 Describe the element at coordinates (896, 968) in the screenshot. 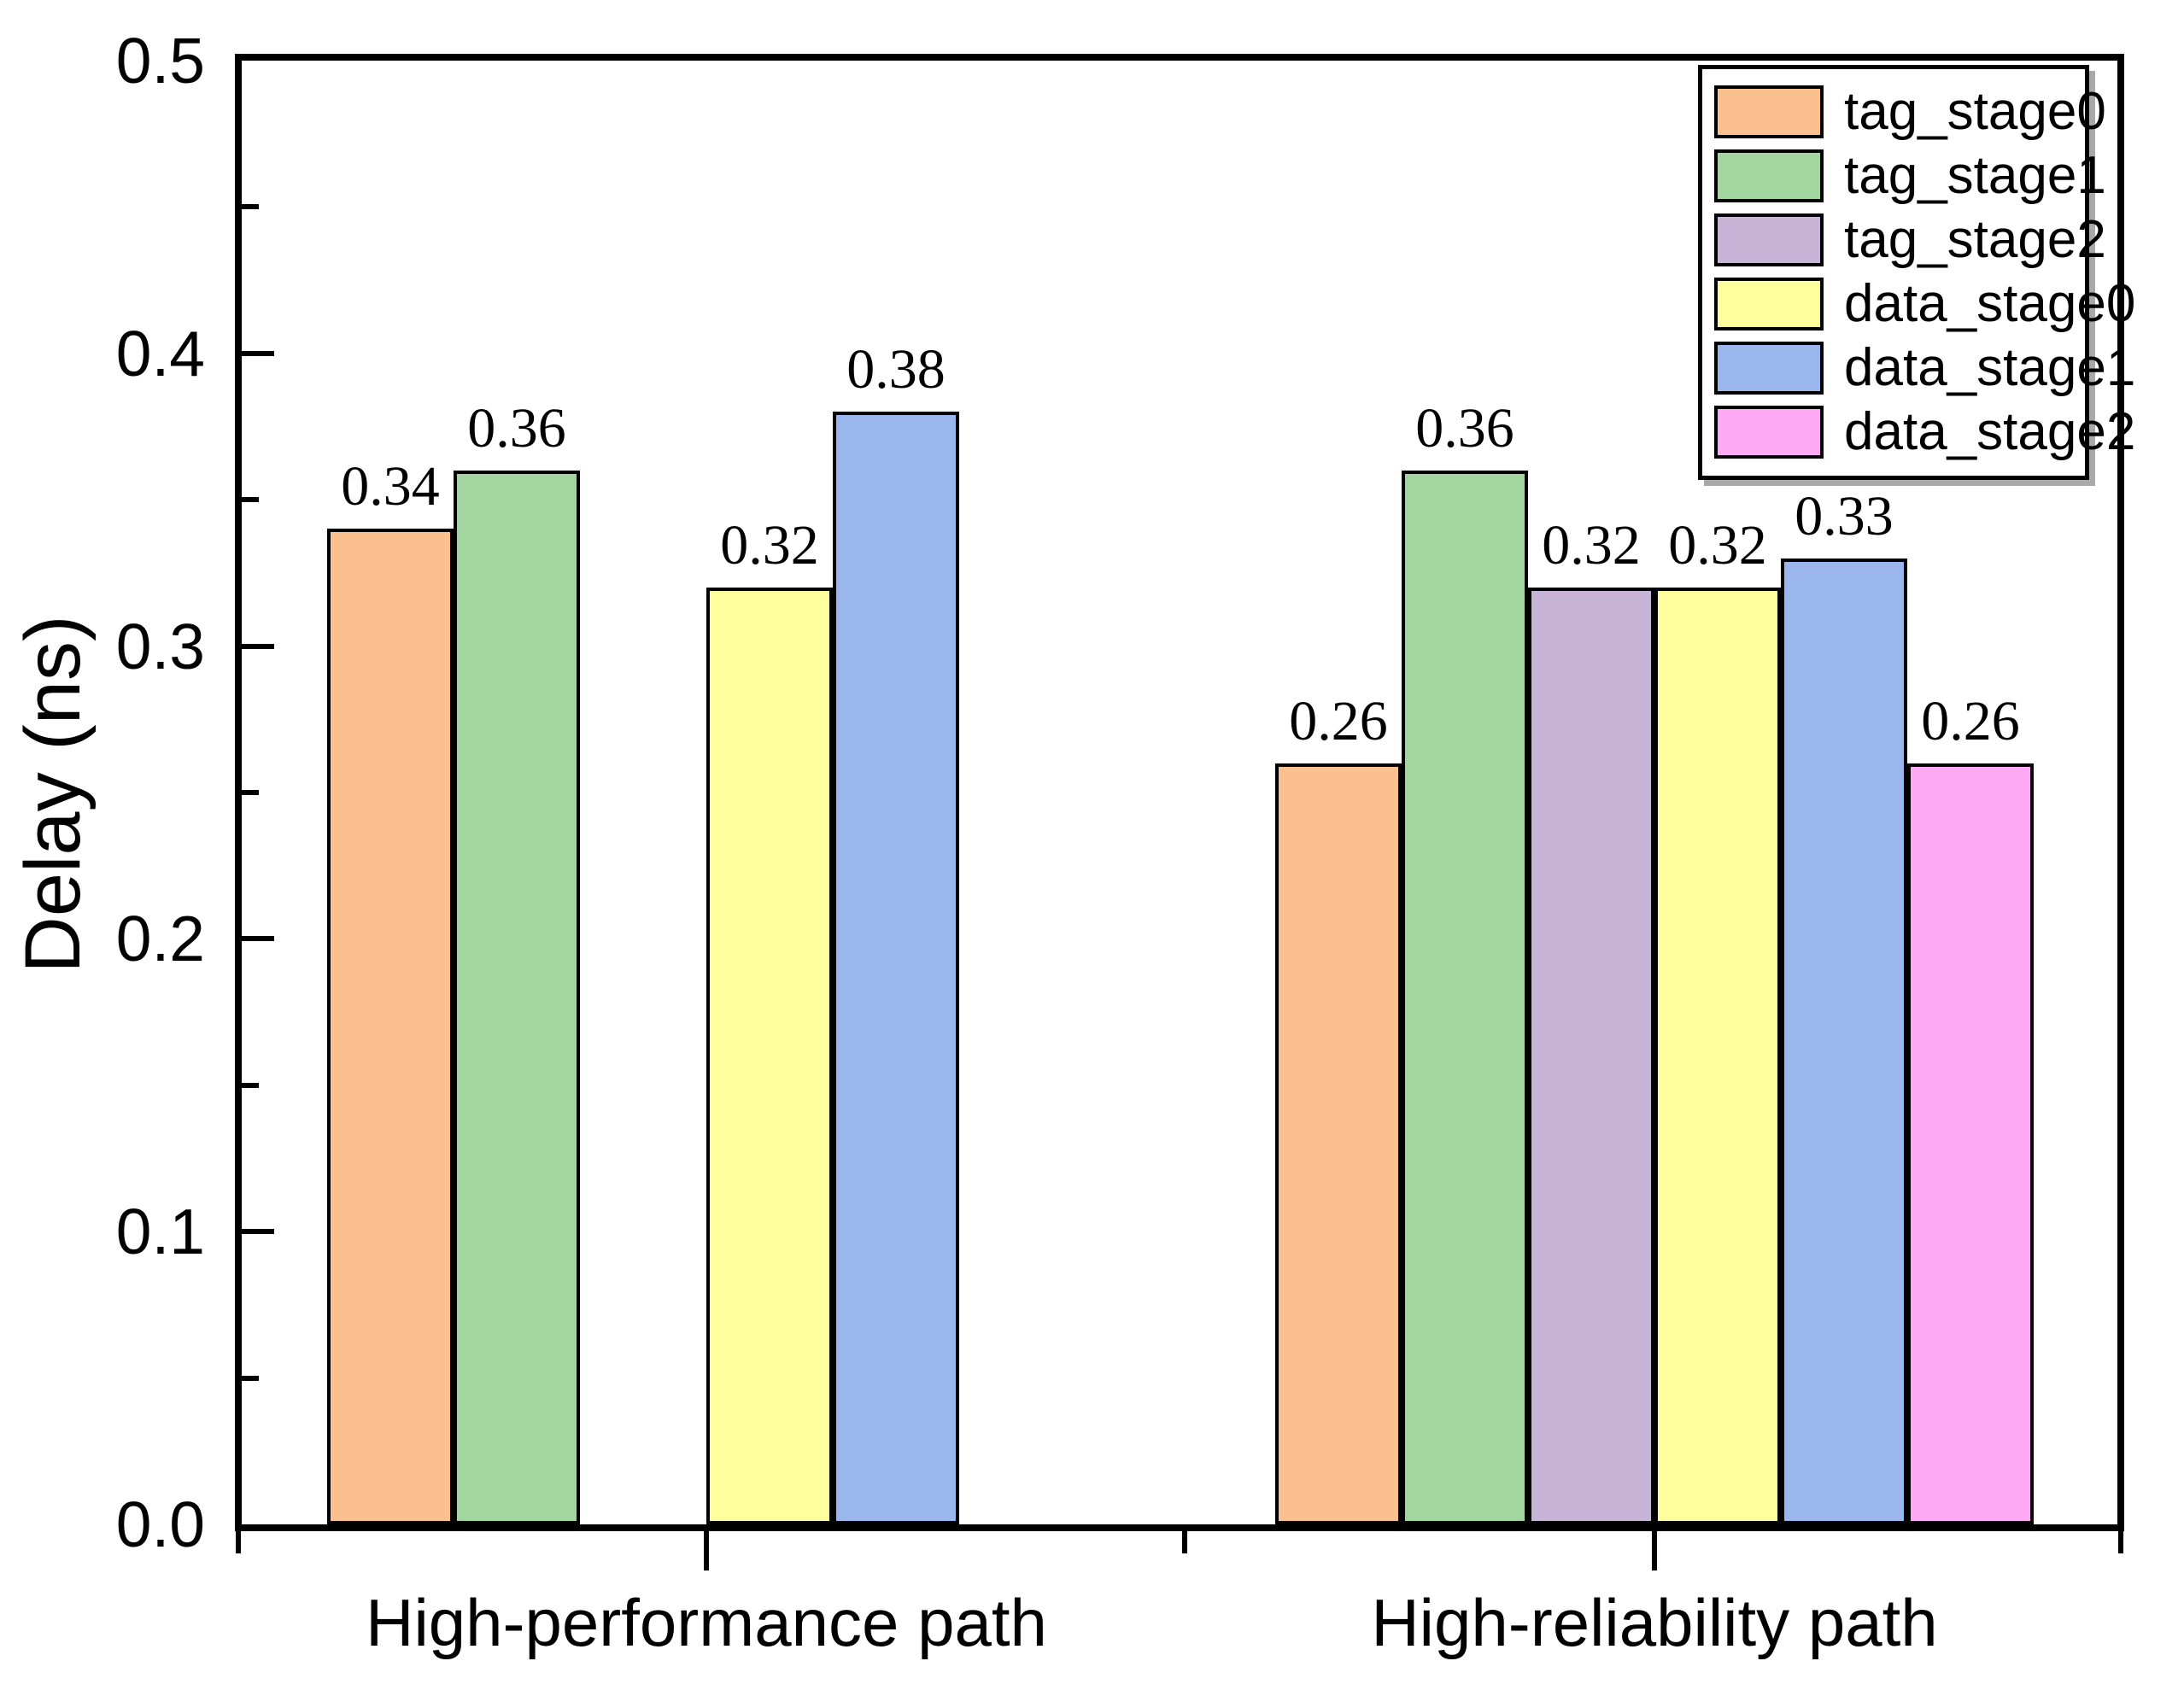

I see `bar-data_stage1-category0` at that location.